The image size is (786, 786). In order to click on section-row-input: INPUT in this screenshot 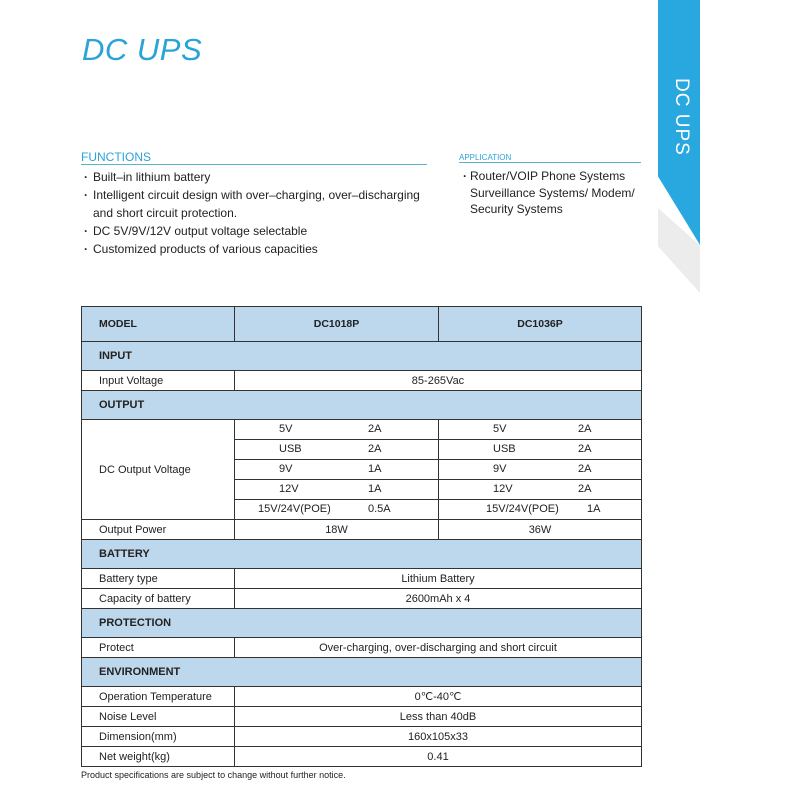, I will do `click(361, 356)`.